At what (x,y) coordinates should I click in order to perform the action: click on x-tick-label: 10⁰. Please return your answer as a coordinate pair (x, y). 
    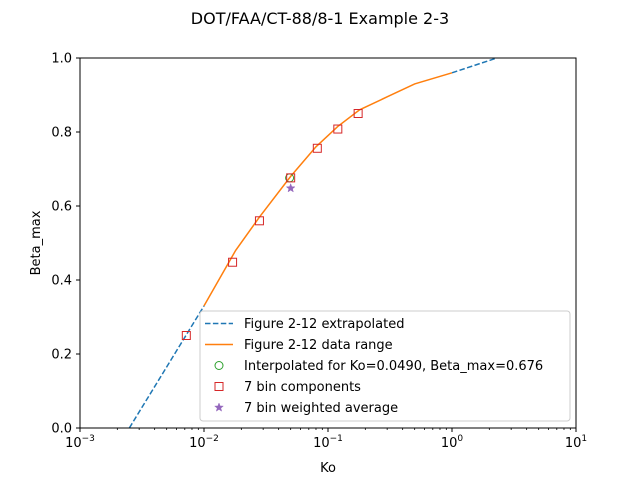
    Looking at the image, I should click on (452, 442).